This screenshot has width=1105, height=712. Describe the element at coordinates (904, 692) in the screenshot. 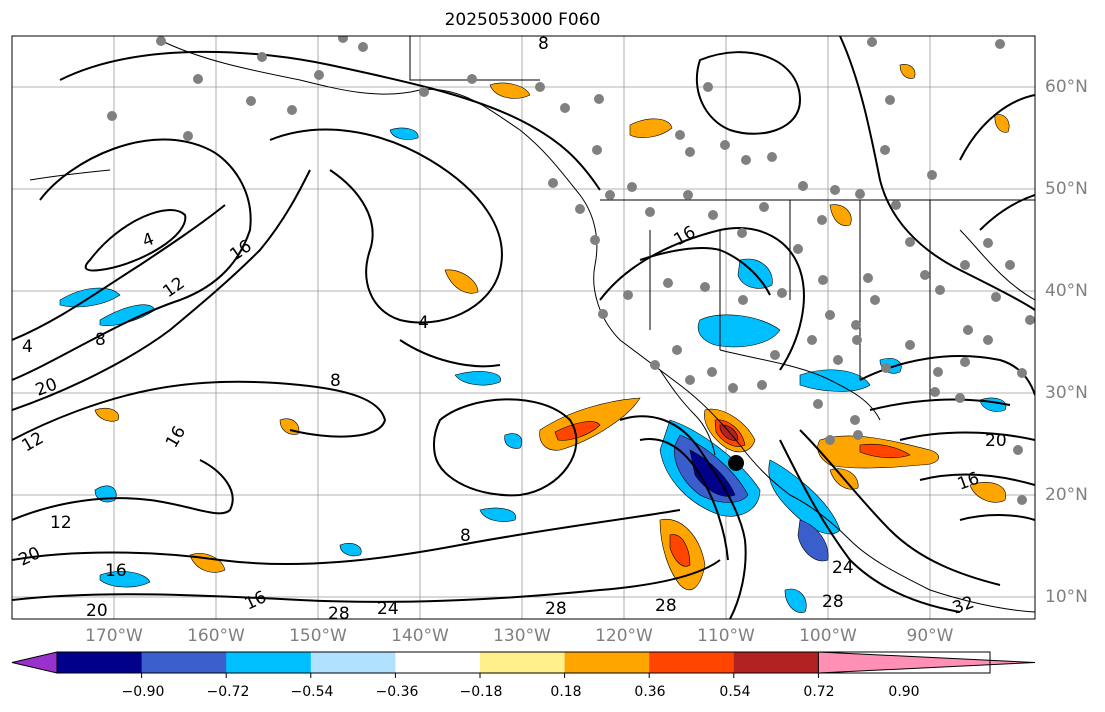

I see `colorbar-tick-label: 0.90` at that location.